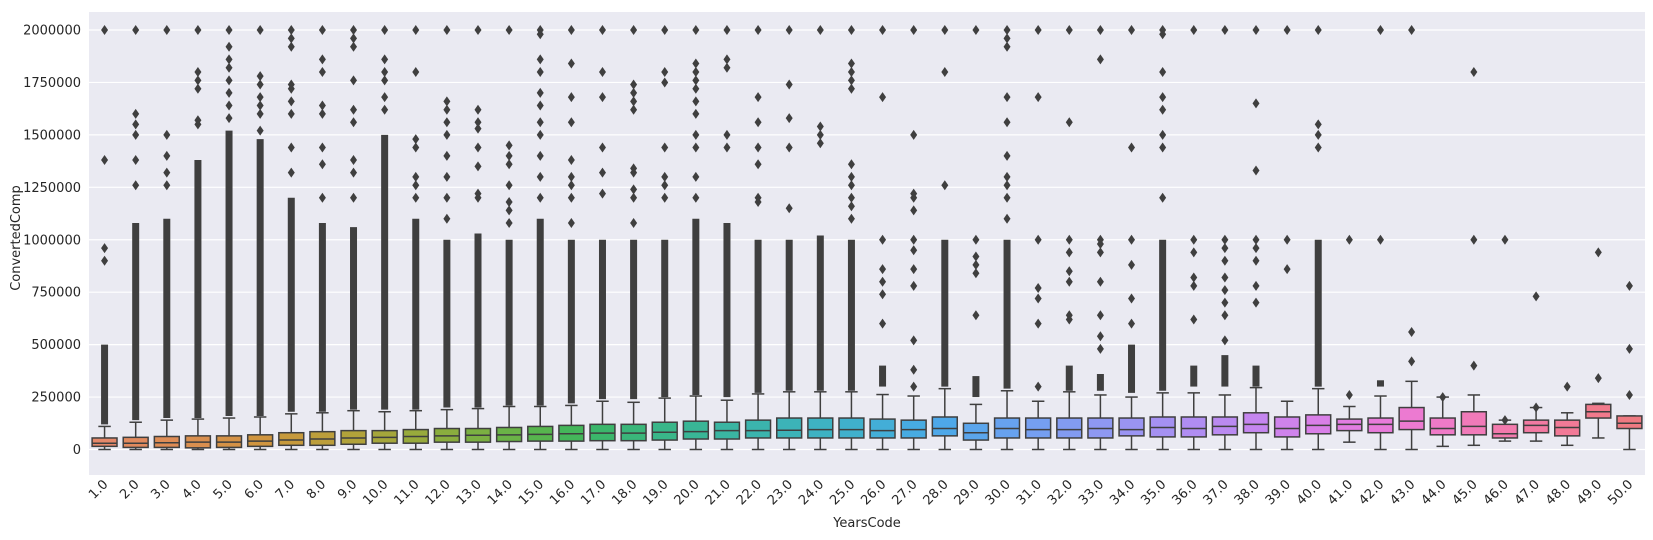  What do you see at coordinates (1558, 492) in the screenshot?
I see `x-tick-label: 48.0` at bounding box center [1558, 492].